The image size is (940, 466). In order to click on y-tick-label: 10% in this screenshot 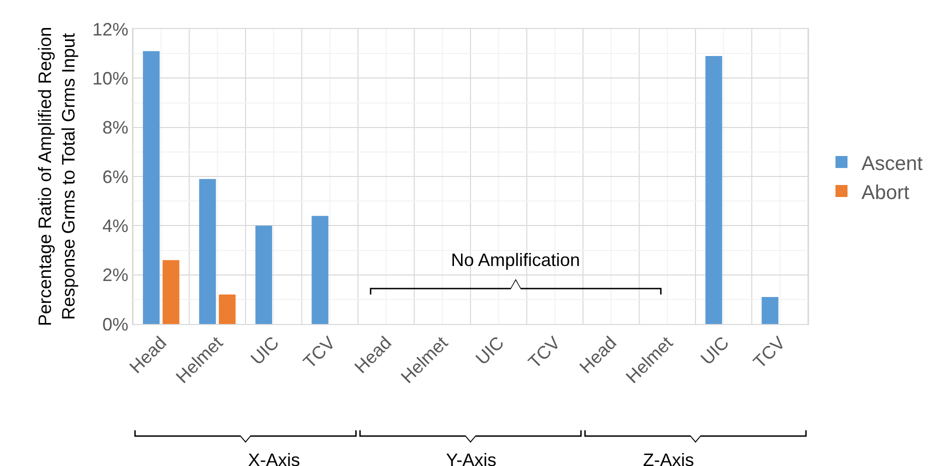, I will do `click(110, 78)`.